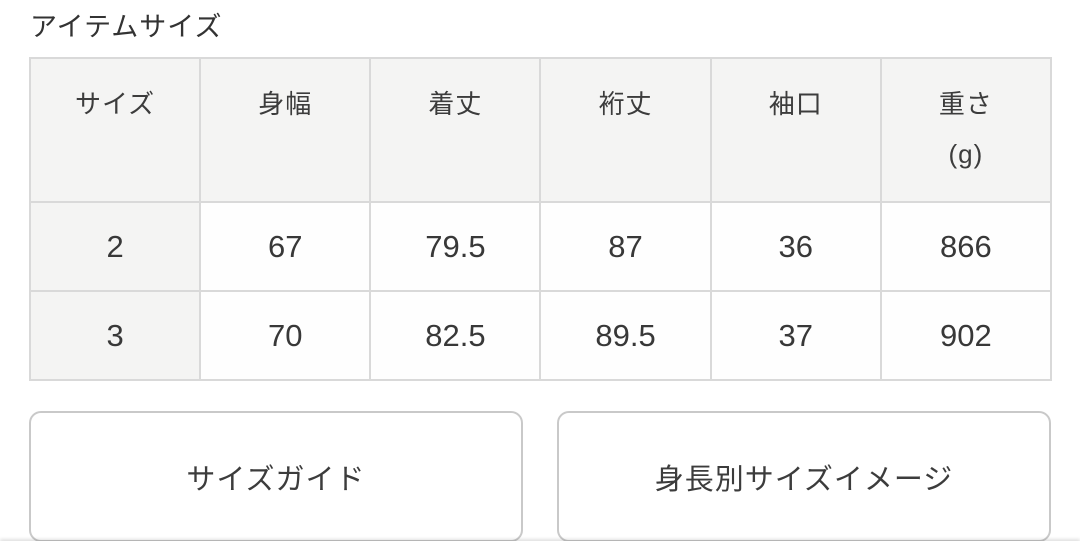 This screenshot has width=1080, height=541. Describe the element at coordinates (115, 335) in the screenshot. I see `cell-size: 3` at that location.